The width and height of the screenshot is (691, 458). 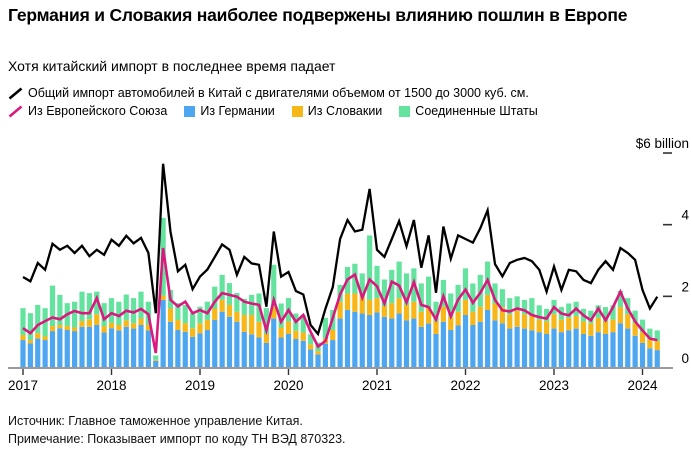 What do you see at coordinates (237, 111) in the screenshot?
I see `legend-germany-label: Из Германии` at bounding box center [237, 111].